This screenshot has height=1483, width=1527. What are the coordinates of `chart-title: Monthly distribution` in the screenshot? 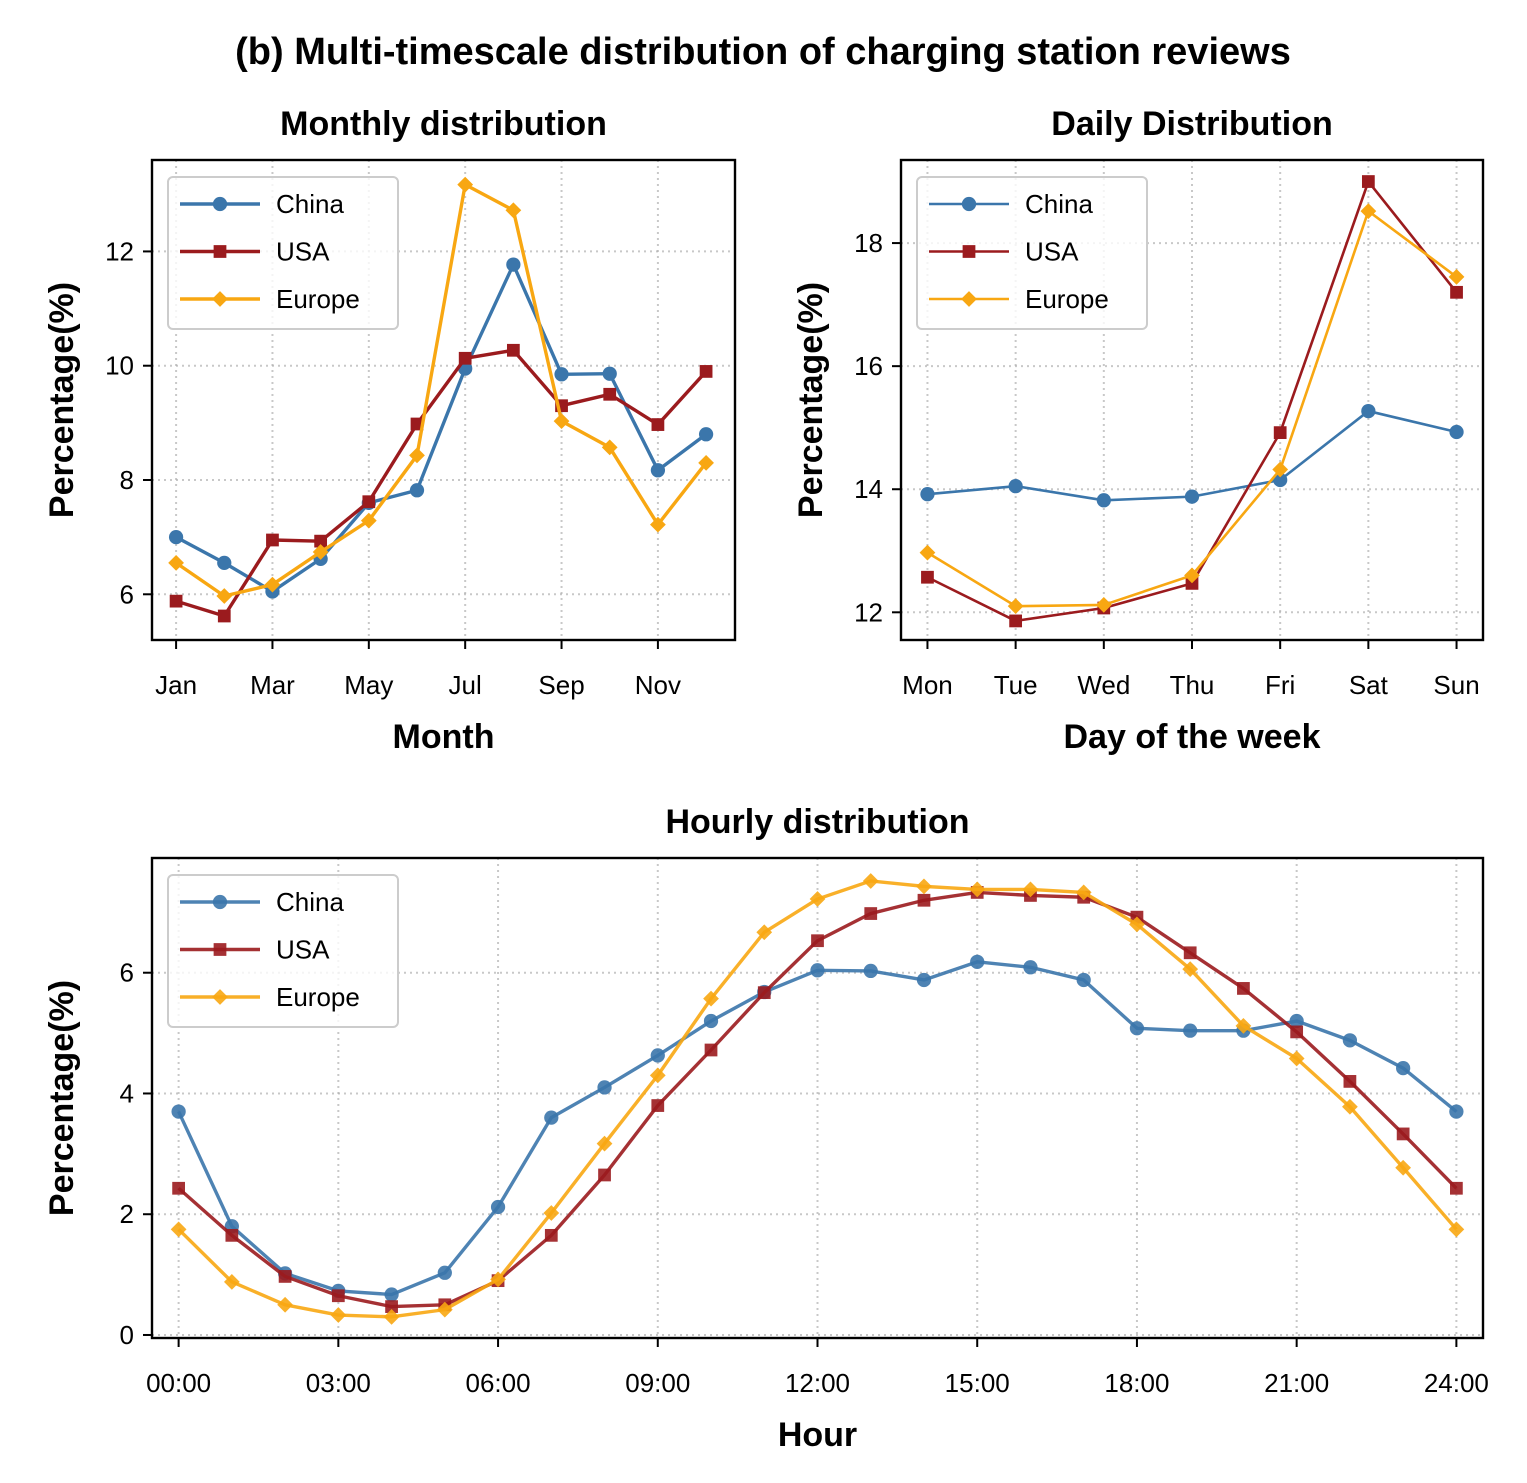 It's located at (443, 124).